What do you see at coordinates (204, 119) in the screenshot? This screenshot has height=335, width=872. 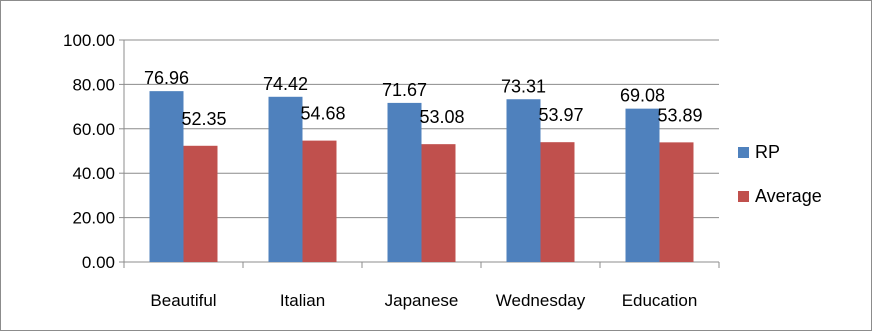 I see `data-label-average: 52.35` at bounding box center [204, 119].